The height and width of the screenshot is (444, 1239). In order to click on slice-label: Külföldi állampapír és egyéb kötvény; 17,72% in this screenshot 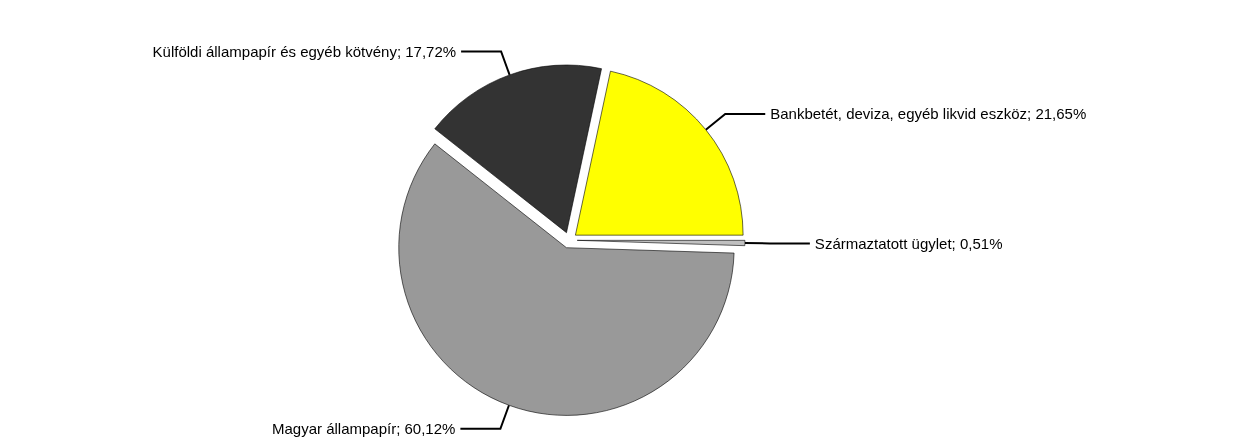, I will do `click(304, 51)`.